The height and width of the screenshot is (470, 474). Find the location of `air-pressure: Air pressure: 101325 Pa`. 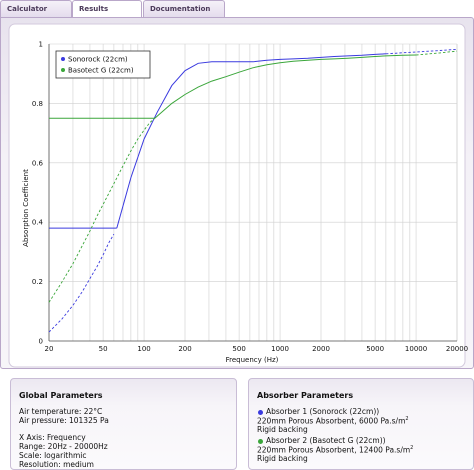

air-pressure: Air pressure: 101325 Pa is located at coordinates (64, 420).